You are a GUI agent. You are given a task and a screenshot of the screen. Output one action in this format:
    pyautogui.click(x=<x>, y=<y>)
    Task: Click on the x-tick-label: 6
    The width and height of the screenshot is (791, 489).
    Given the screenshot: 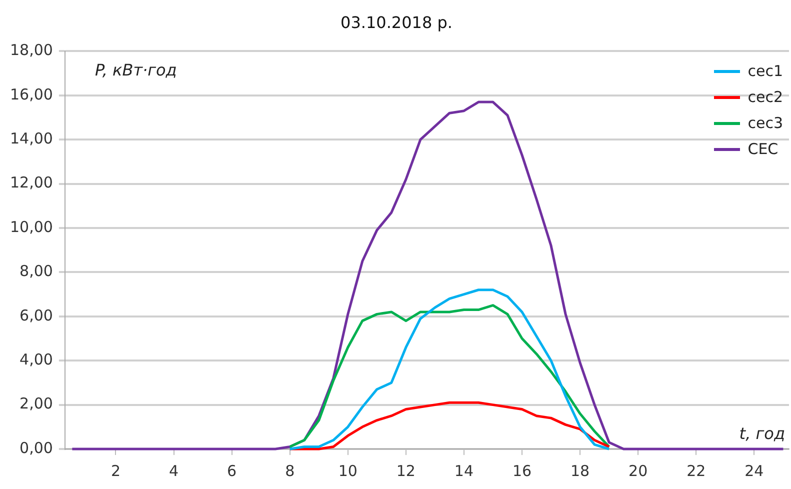 What is the action you would take?
    pyautogui.click(x=232, y=471)
    